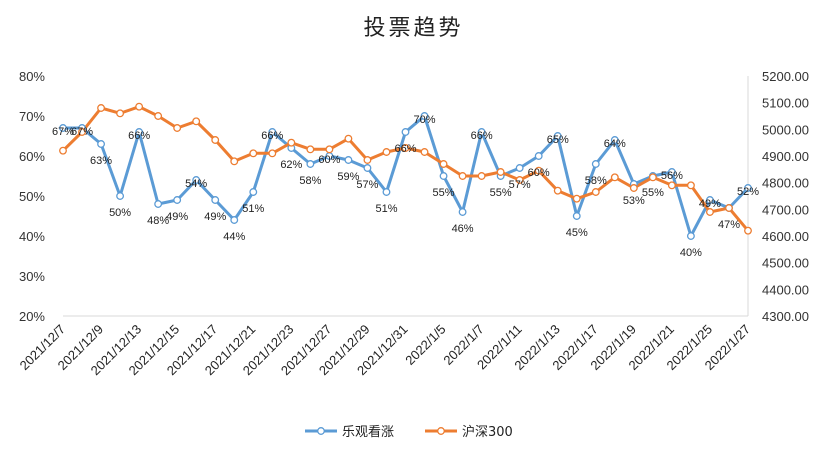 The height and width of the screenshot is (473, 827). Describe the element at coordinates (785, 263) in the screenshot. I see `y-right-tick-label: 4500.00` at that location.